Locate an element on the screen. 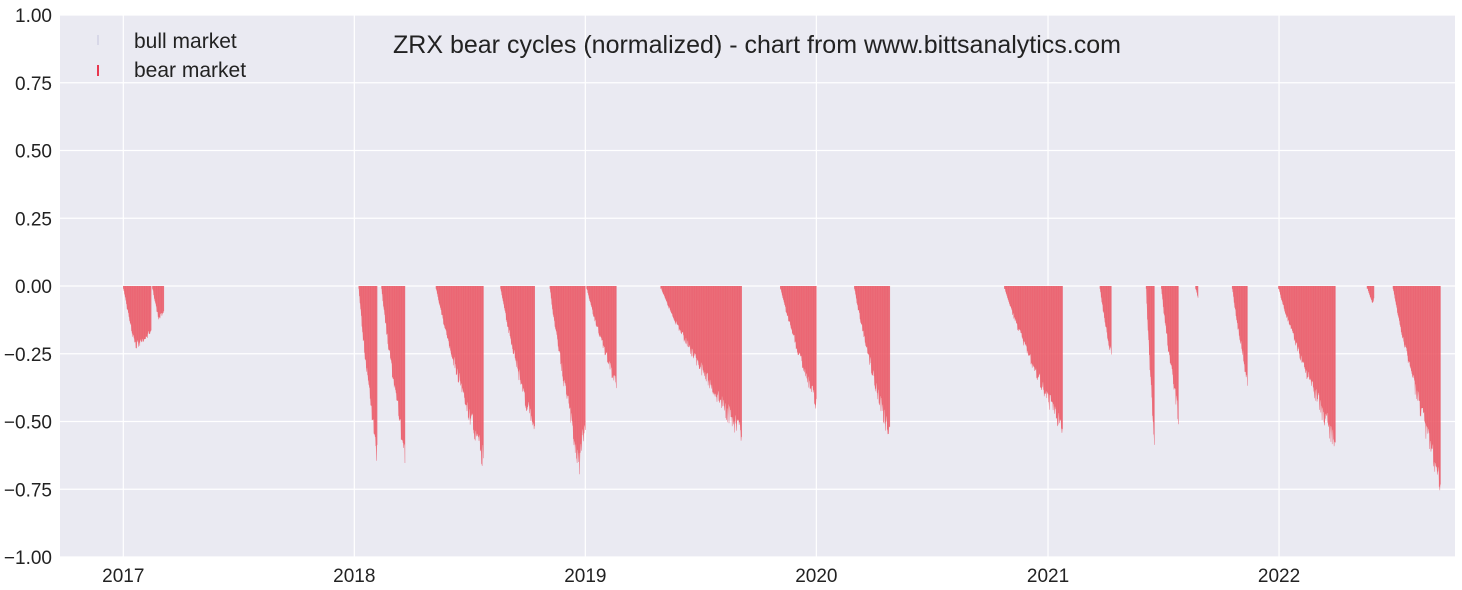 The width and height of the screenshot is (1462, 590). legend-bear-label: bear market is located at coordinates (190, 70).